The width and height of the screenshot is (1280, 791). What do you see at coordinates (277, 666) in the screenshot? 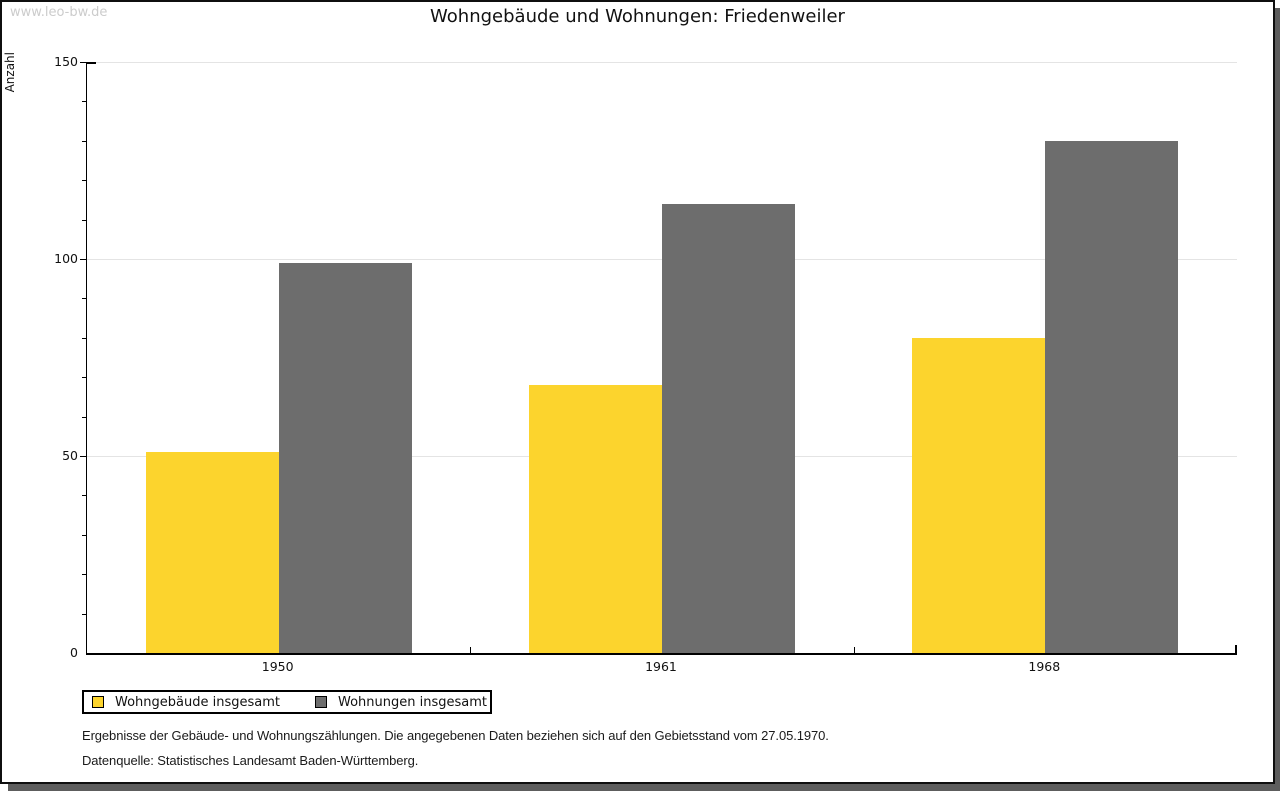
I see `x-tick-label-1950: 1950` at bounding box center [277, 666].